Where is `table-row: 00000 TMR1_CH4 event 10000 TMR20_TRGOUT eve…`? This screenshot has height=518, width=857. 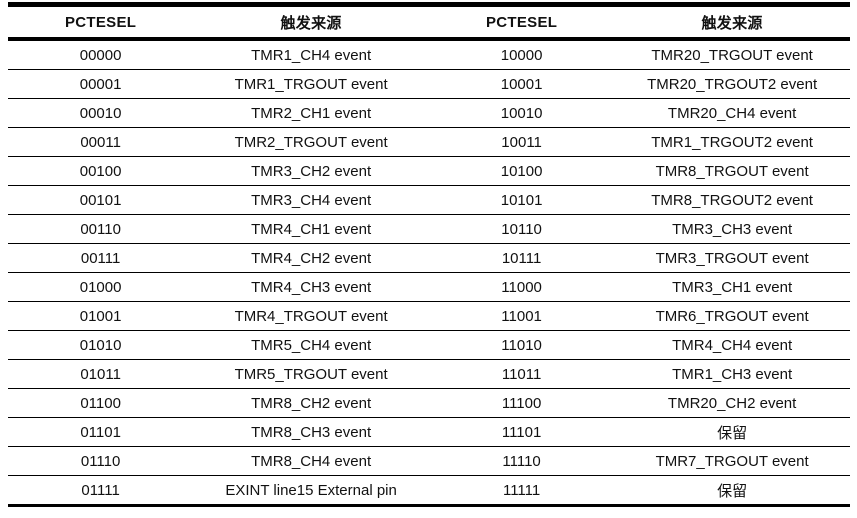
table-row: 00000 TMR1_CH4 event 10000 TMR20_TRGOUT eve… is located at coordinates (429, 54).